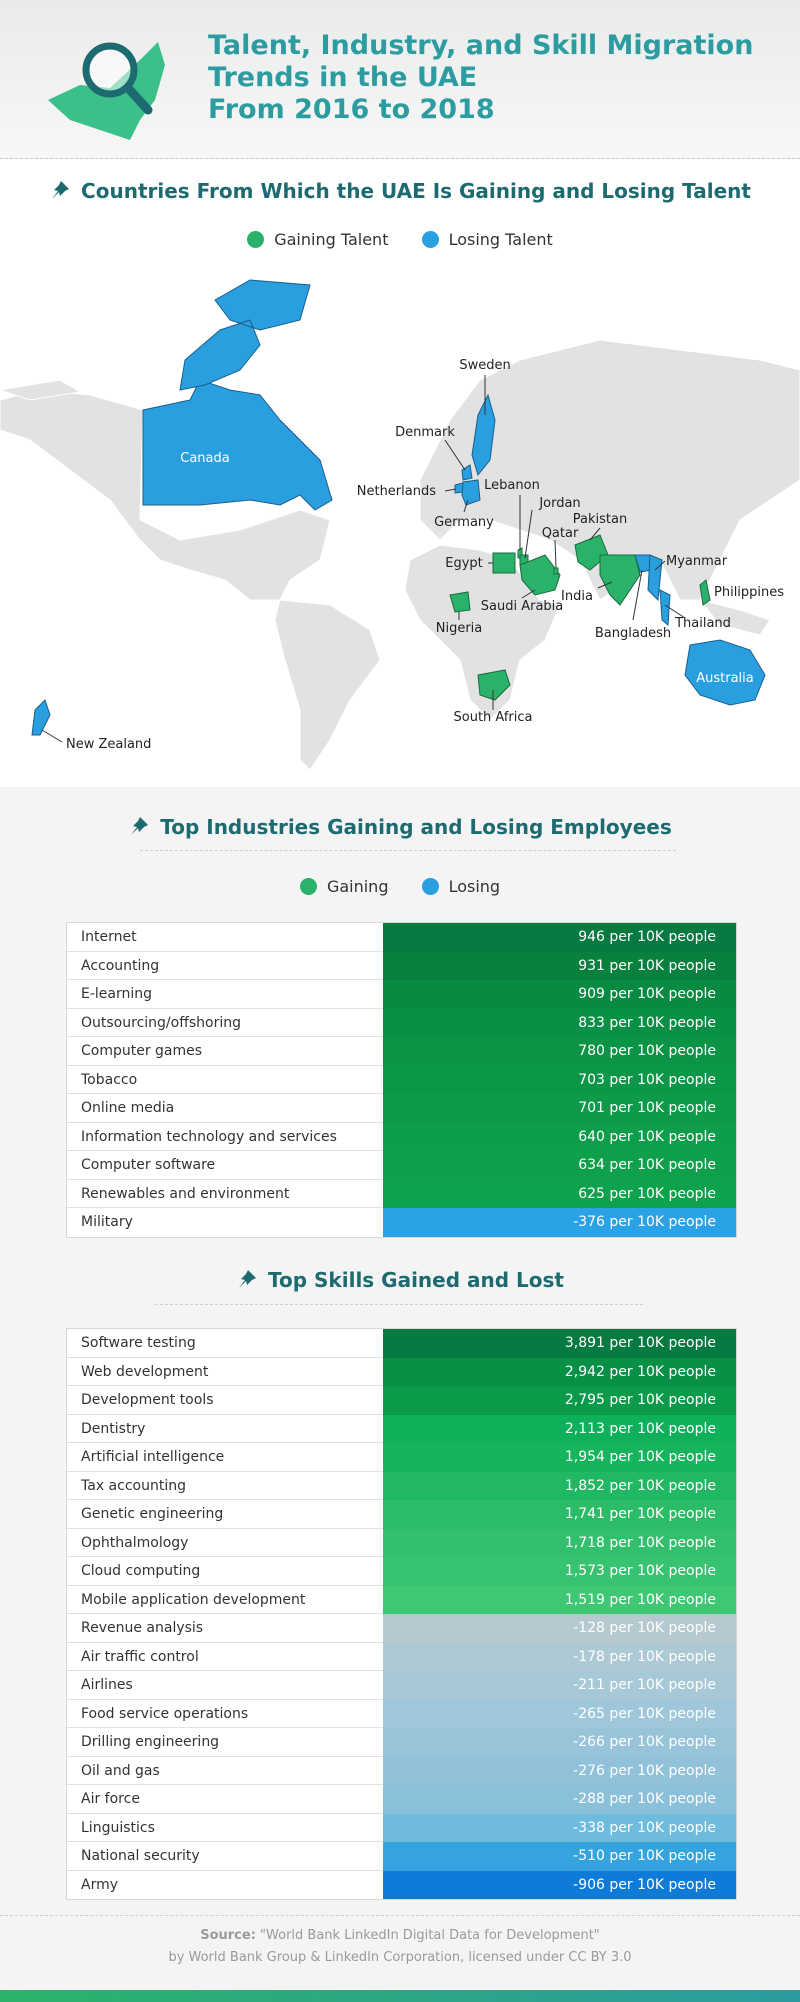 Image resolution: width=800 pixels, height=2002 pixels. I want to click on legend-label: Gaining Talent, so click(331, 239).